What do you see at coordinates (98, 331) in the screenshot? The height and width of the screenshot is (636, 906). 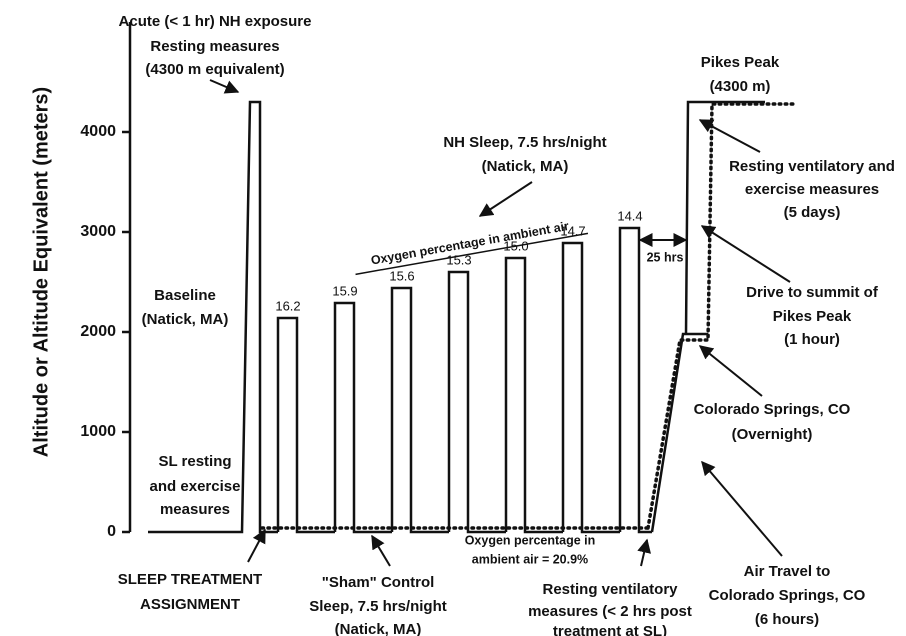 I see `y-tick-label: 2000` at bounding box center [98, 331].